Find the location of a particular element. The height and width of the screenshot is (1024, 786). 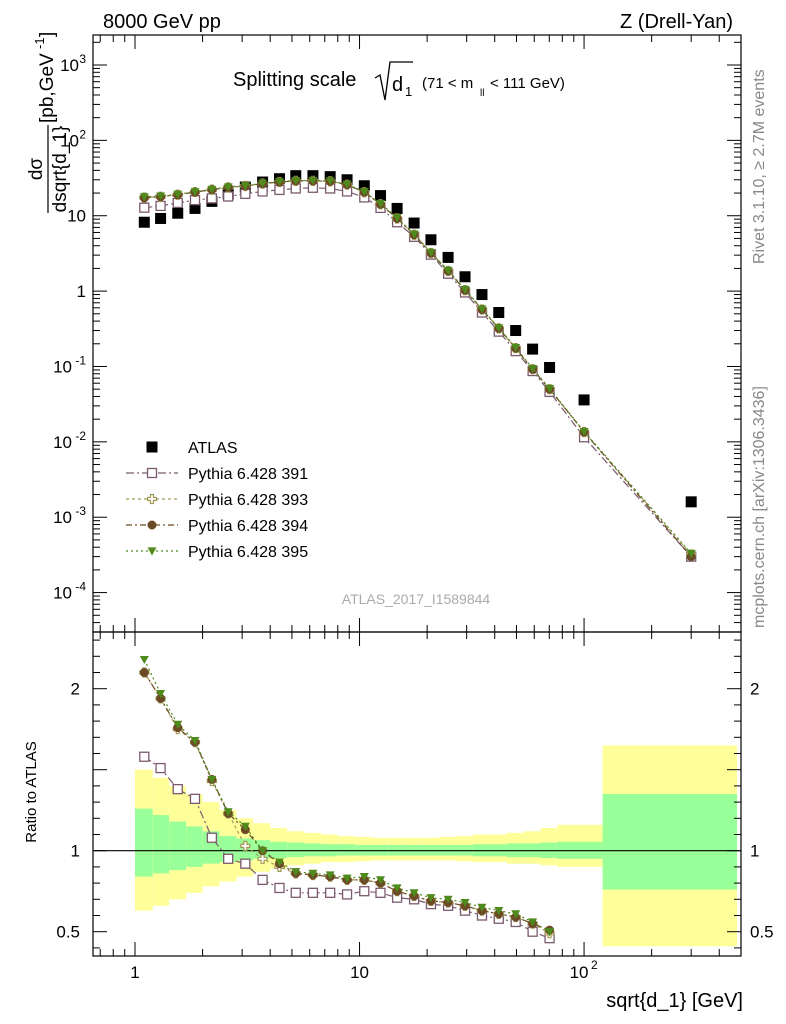

title-range-b: < 111 GeV) is located at coordinates (527, 83).